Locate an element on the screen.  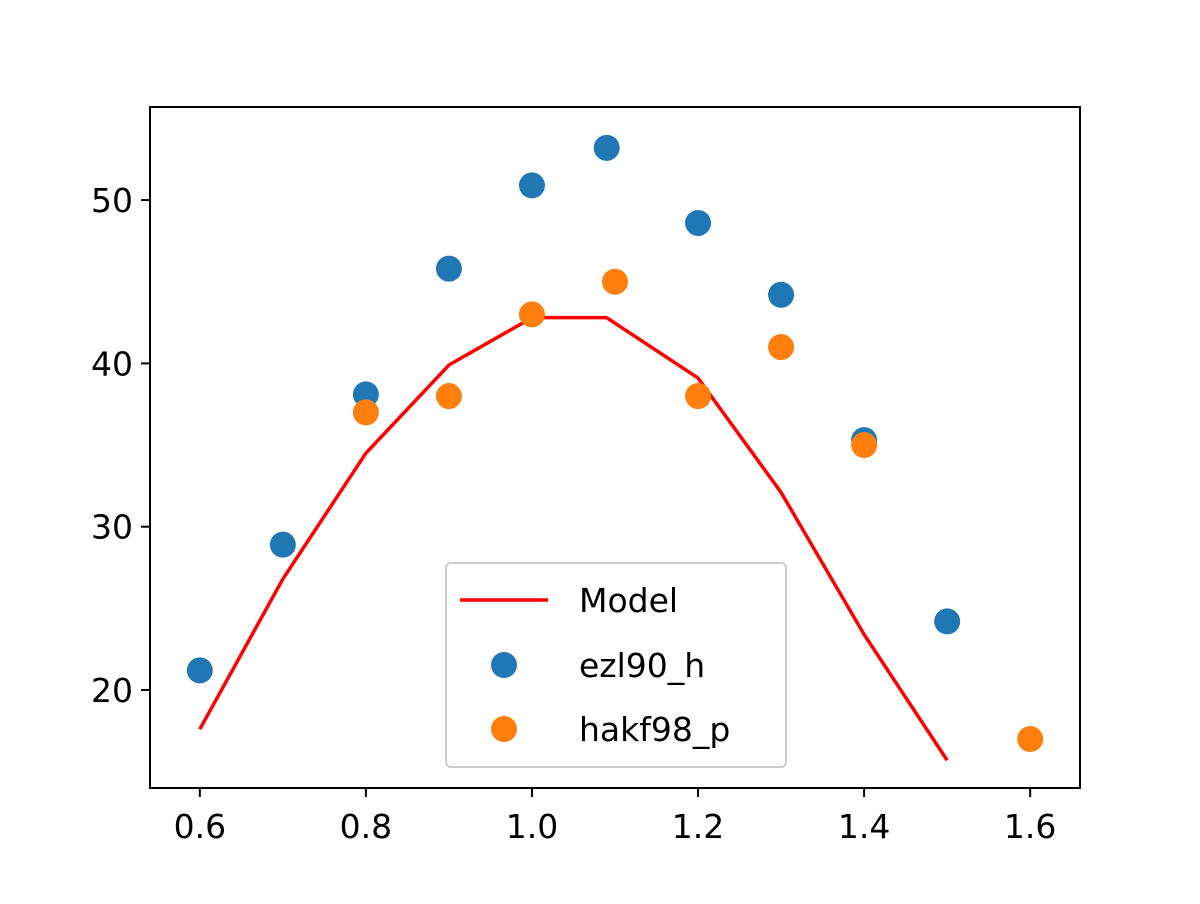
y-tick-label: 20 is located at coordinates (112, 690).